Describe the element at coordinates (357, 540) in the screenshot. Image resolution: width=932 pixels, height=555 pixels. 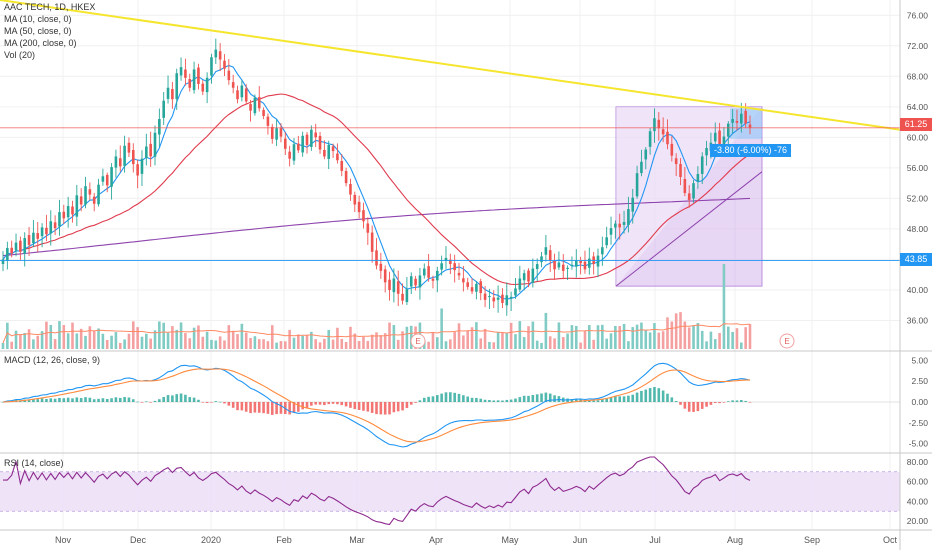
I see `time-tick-label: Mar` at that location.